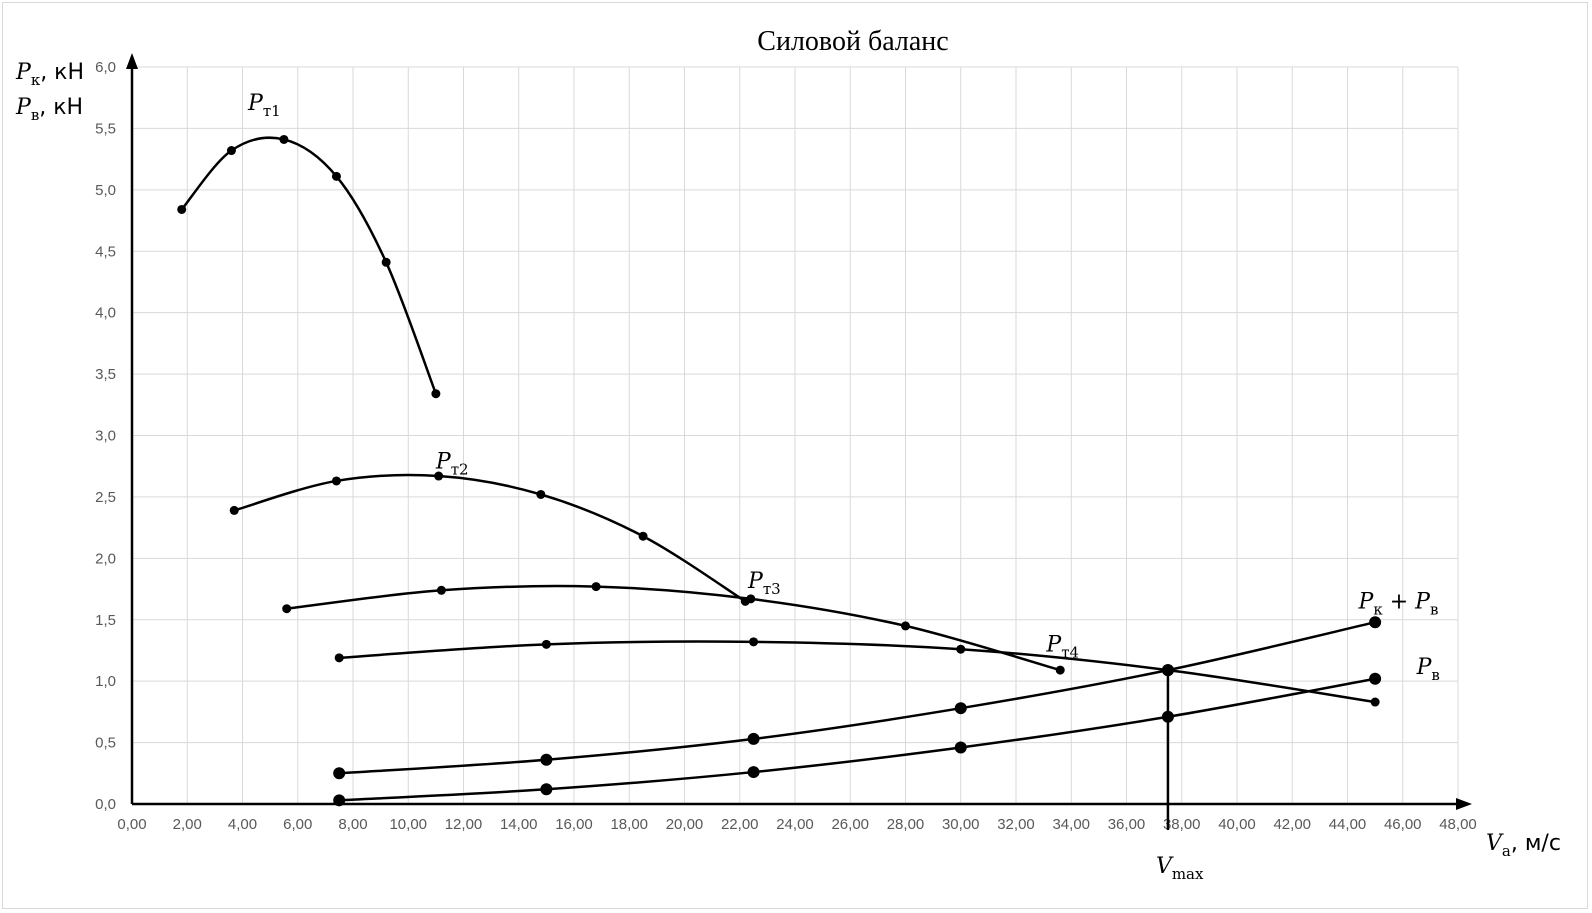 The height and width of the screenshot is (913, 1592). What do you see at coordinates (1523, 845) in the screenshot?
I see `x-axis-label: Va, м/с` at bounding box center [1523, 845].